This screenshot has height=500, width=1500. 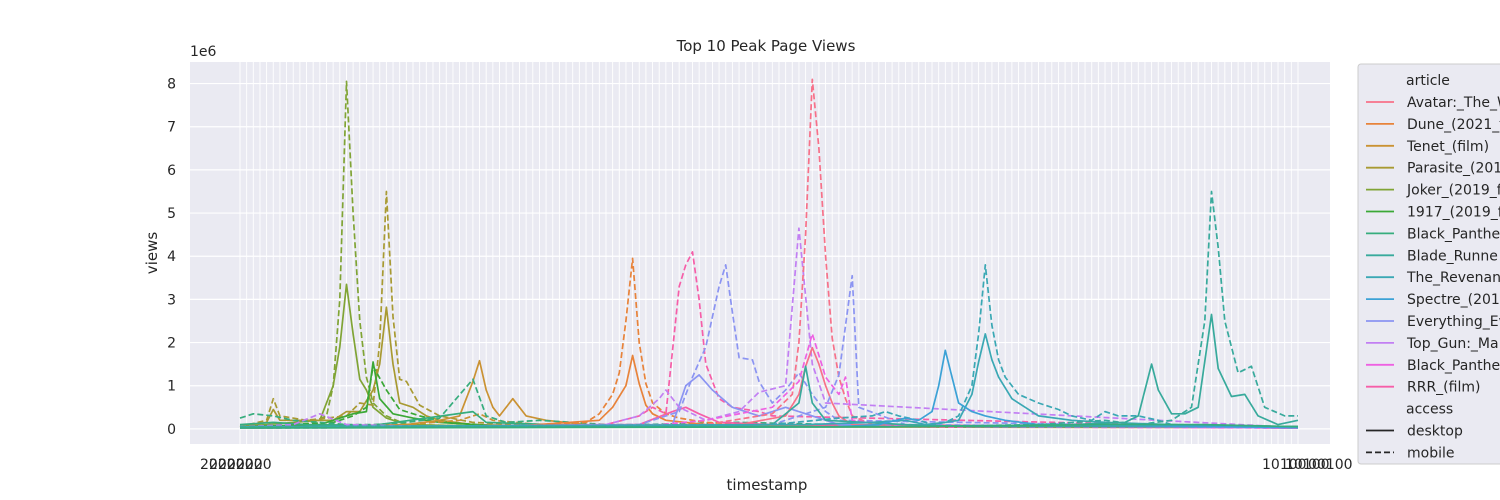 I want to click on series-line-black-panthe-mobile, so click(x=768, y=403).